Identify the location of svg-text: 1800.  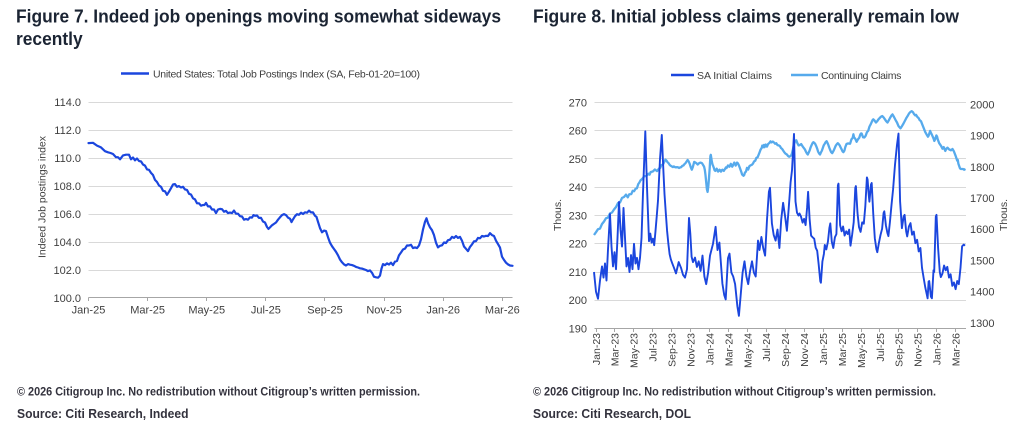
(982, 168).